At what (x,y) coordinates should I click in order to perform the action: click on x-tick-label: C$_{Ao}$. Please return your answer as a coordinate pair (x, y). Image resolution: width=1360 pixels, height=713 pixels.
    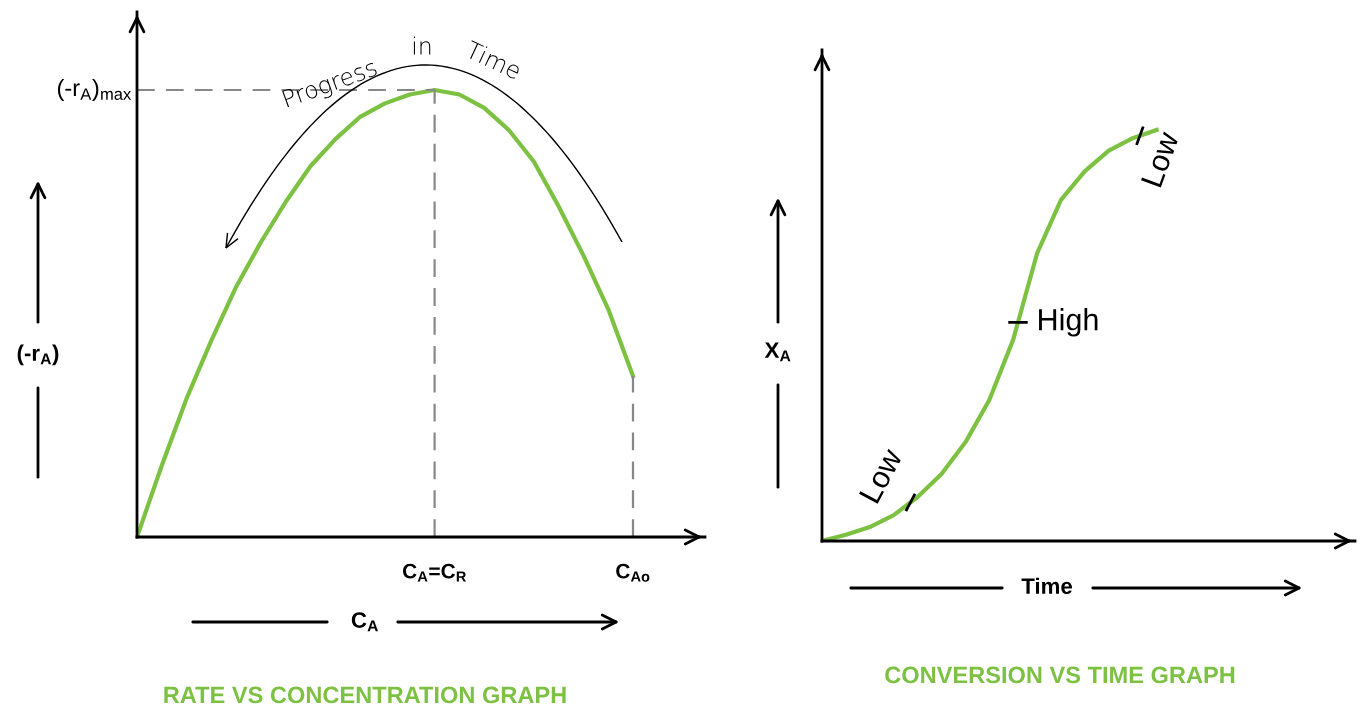
    Looking at the image, I should click on (633, 572).